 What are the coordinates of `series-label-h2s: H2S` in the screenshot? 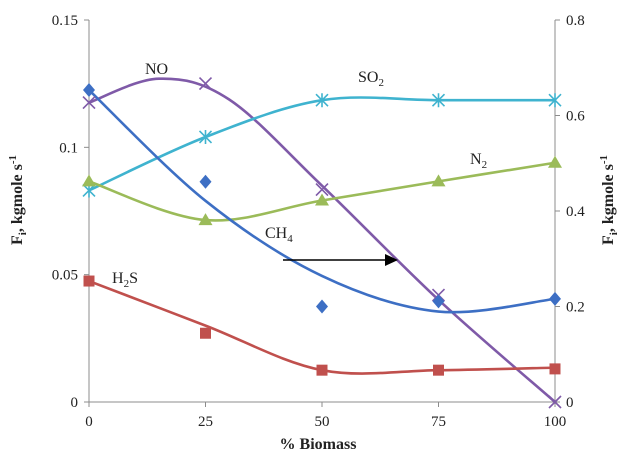 It's located at (125, 280).